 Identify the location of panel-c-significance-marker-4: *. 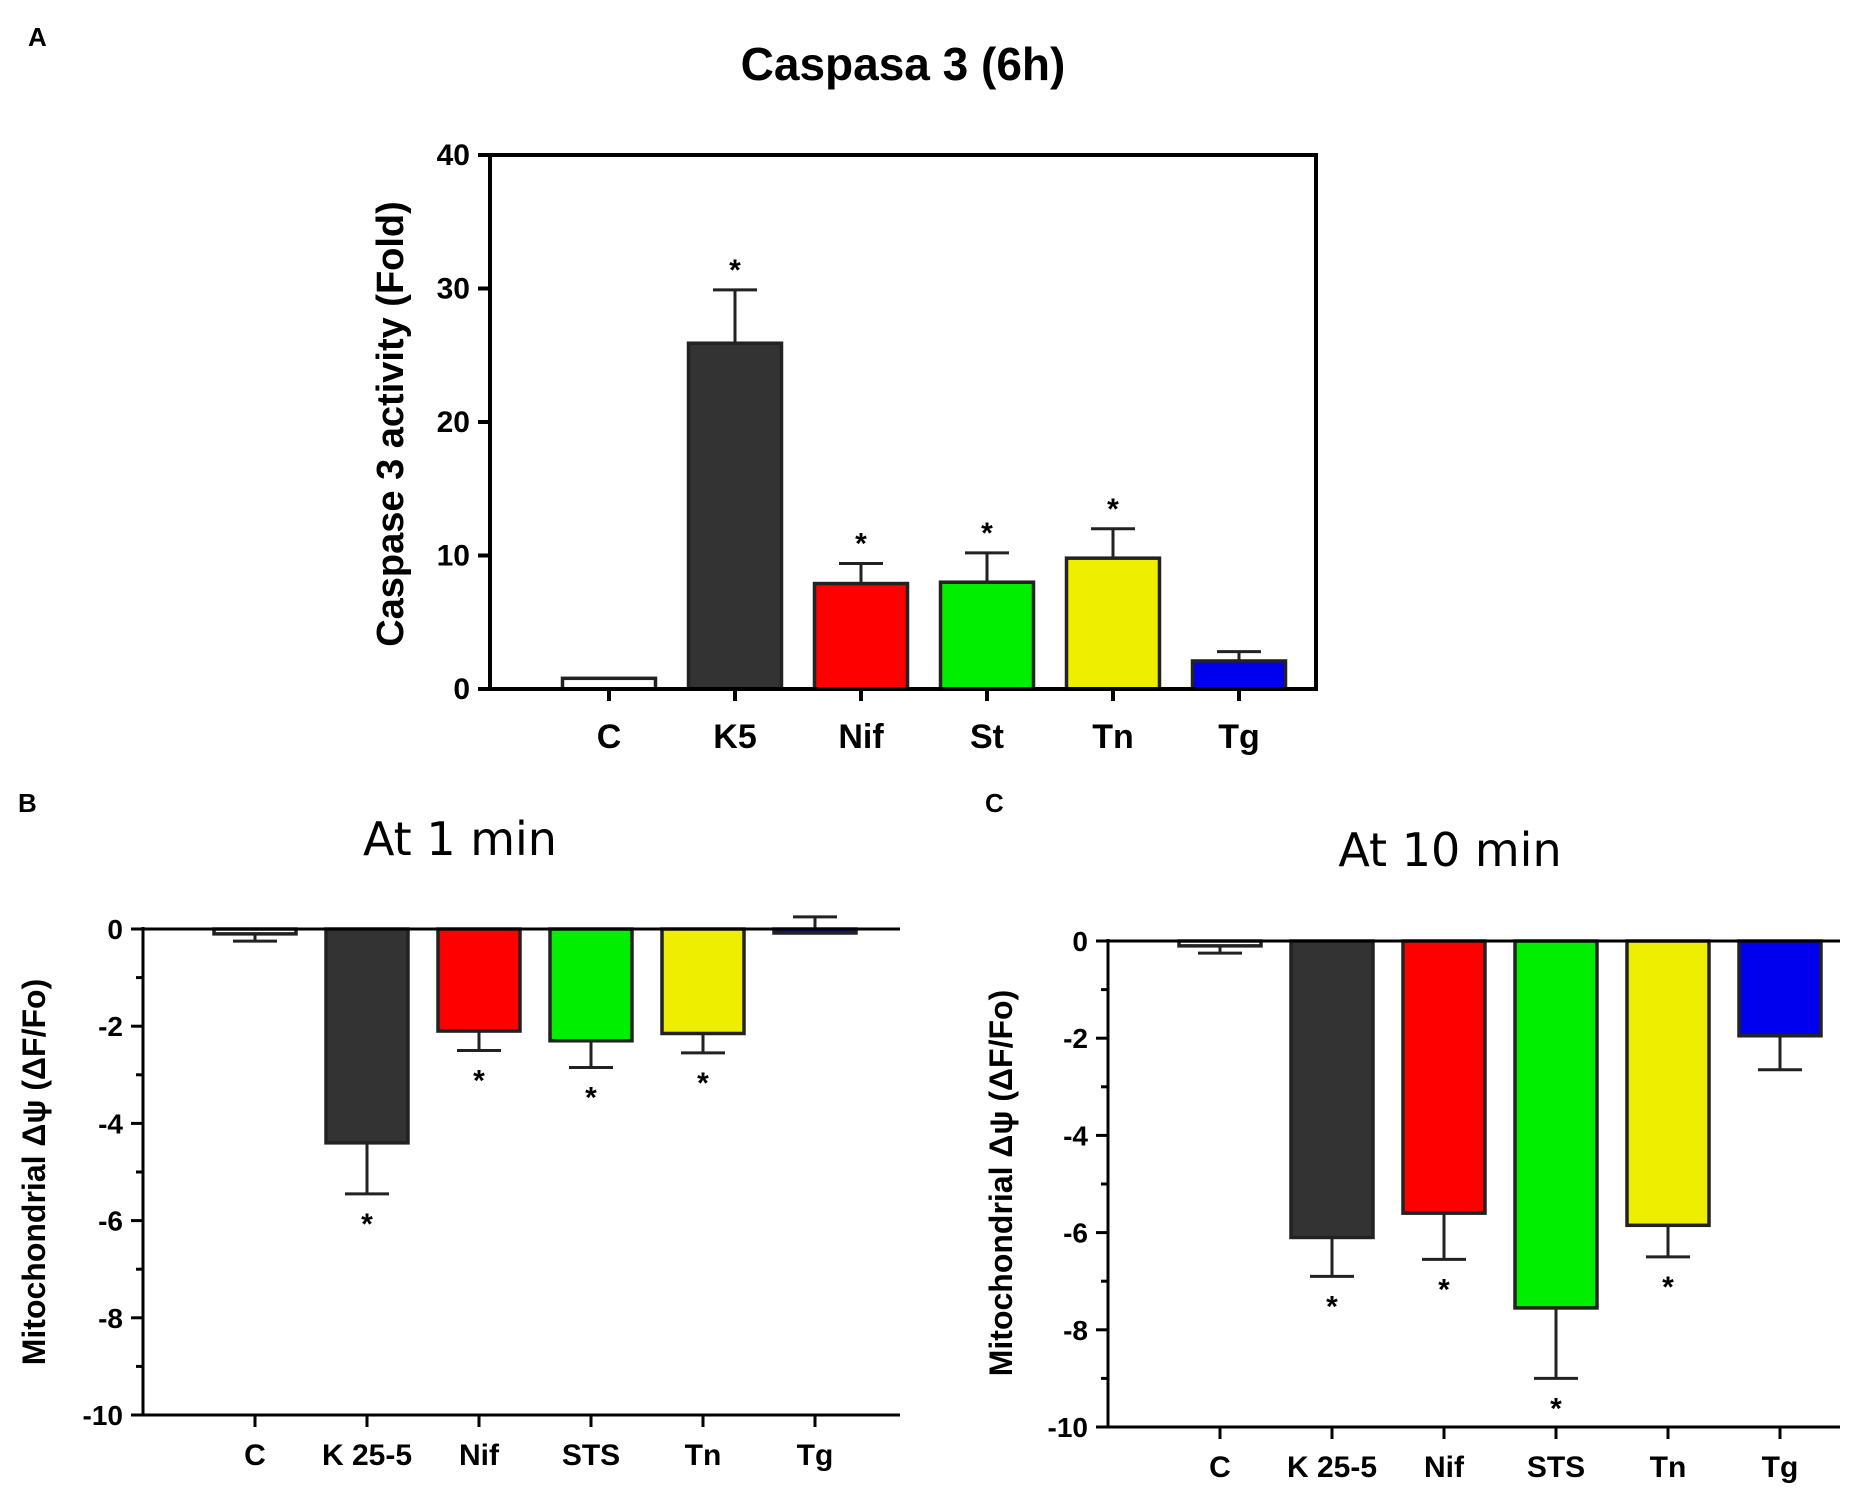
(1668, 1287).